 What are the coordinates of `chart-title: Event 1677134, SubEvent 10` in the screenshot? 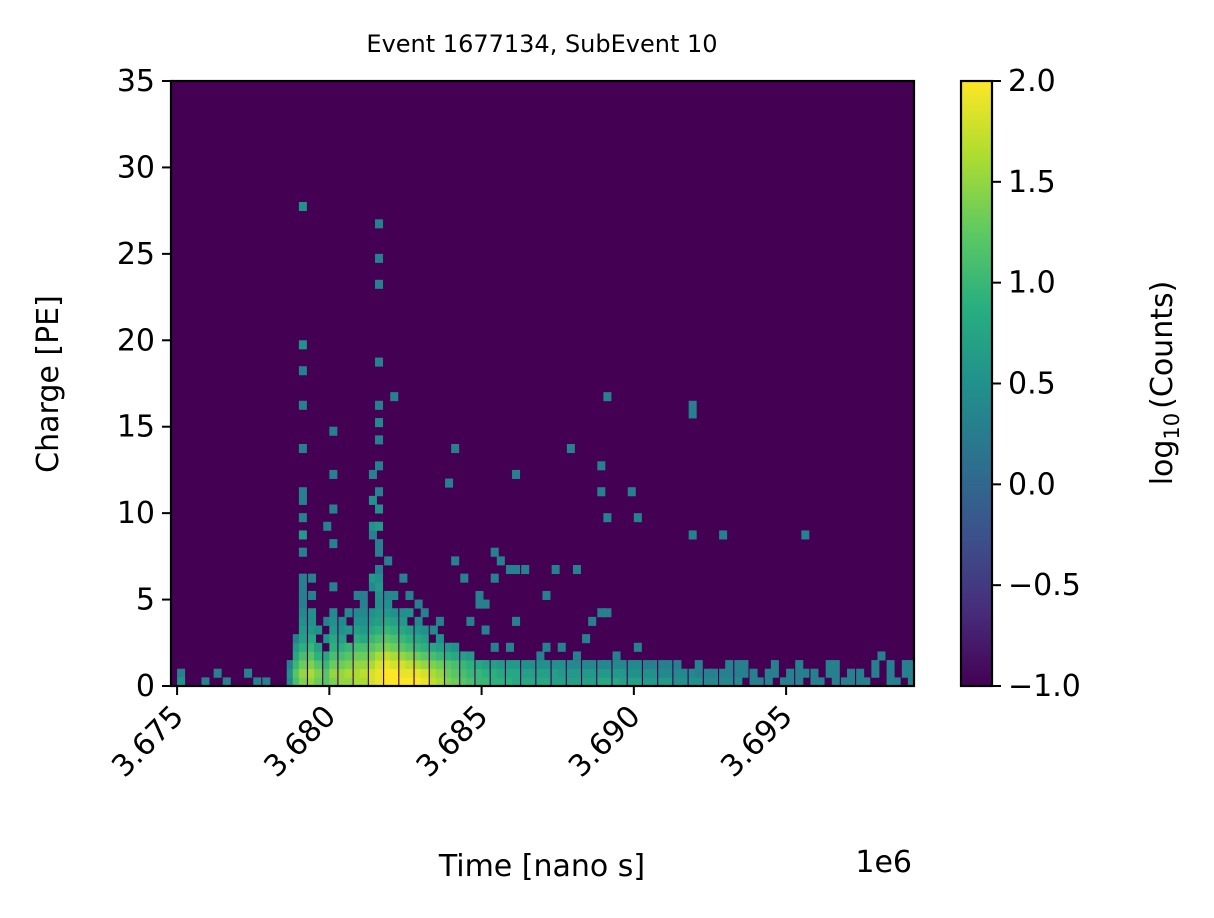 It's located at (541, 44).